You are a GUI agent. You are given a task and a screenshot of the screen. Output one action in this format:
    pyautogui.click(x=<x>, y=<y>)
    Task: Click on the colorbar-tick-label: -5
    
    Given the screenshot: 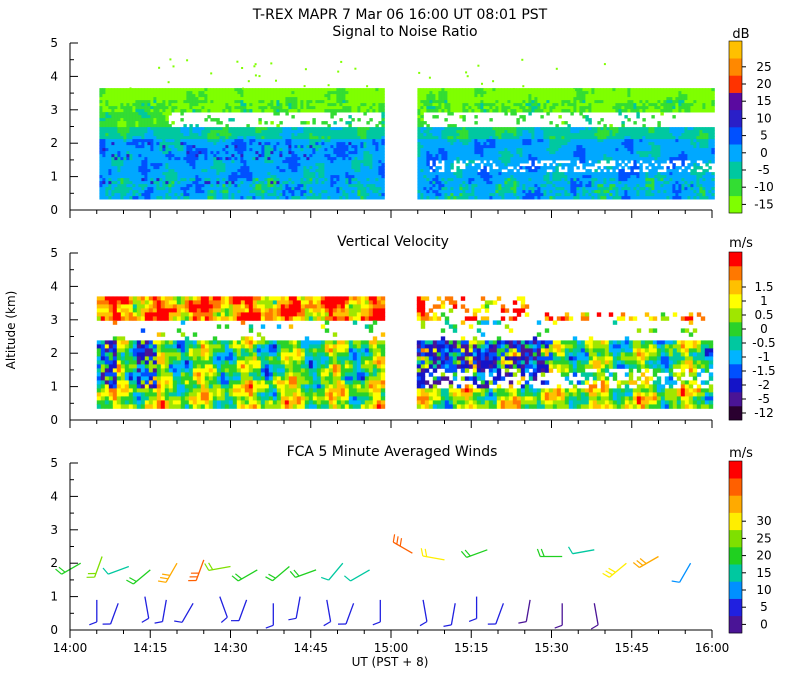 What is the action you would take?
    pyautogui.click(x=764, y=170)
    